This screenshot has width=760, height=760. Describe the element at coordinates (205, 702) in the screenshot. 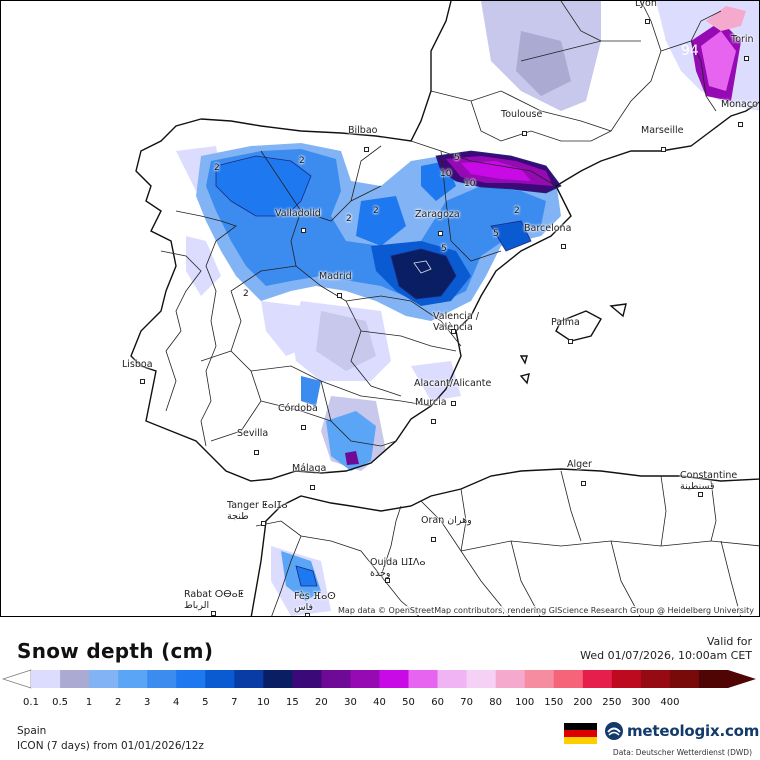

I see `scale-tick-label: 5` at that location.